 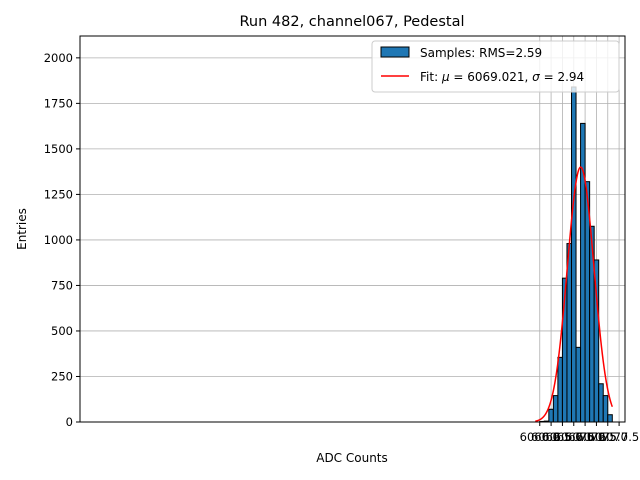 What do you see at coordinates (58, 240) in the screenshot?
I see `y-tick-label: 1000` at bounding box center [58, 240].